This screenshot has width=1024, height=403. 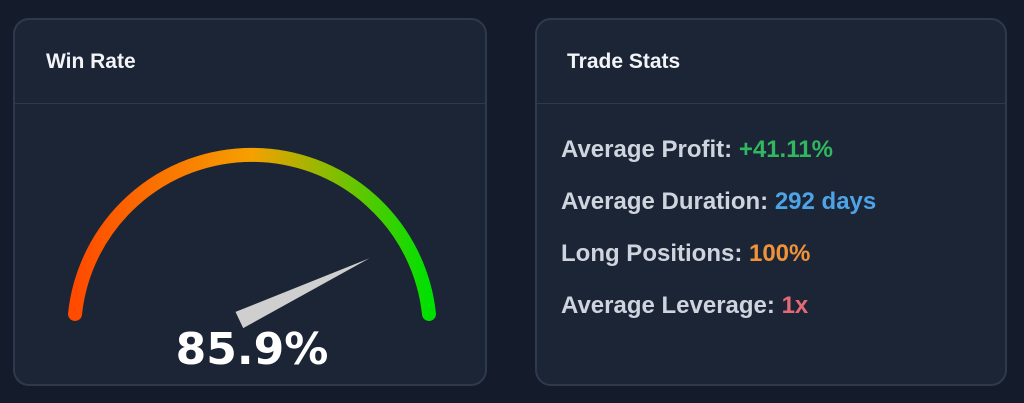 What do you see at coordinates (779, 253) in the screenshot?
I see `stat-value: 100%` at bounding box center [779, 253].